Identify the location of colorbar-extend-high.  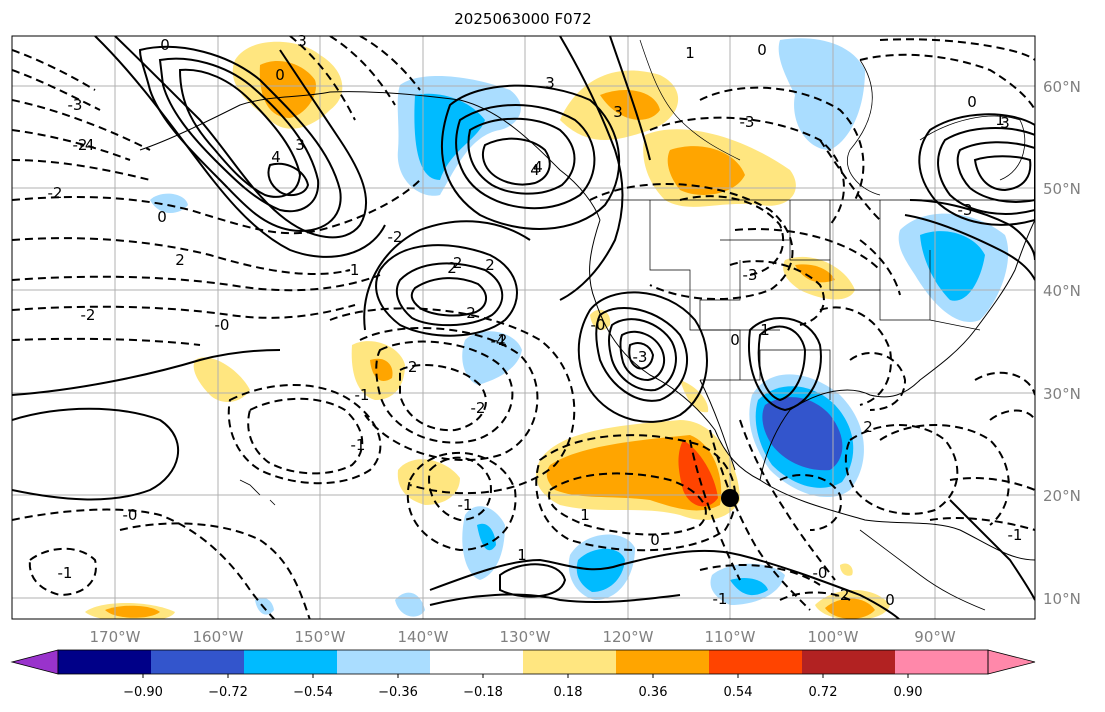
(1011, 662).